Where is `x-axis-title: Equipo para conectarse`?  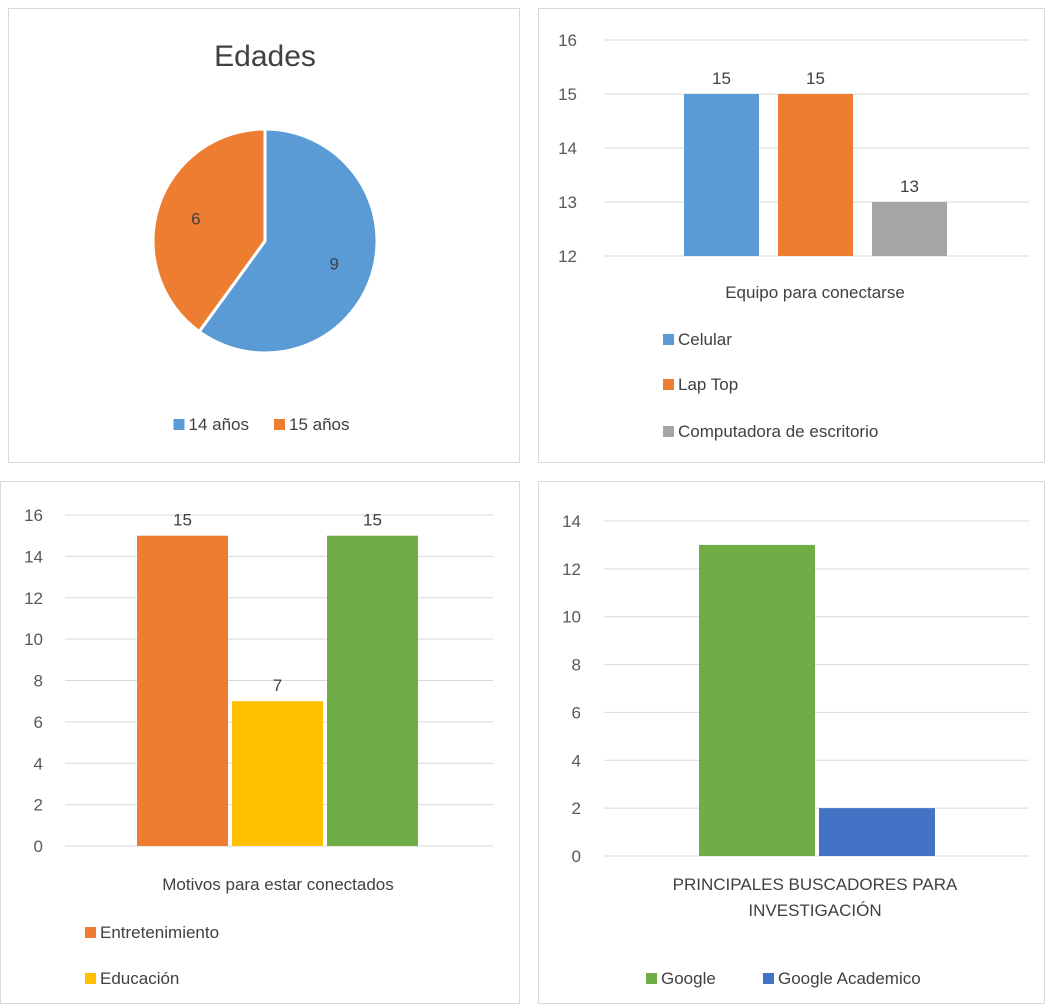
x-axis-title: Equipo para conectarse is located at coordinates (815, 292).